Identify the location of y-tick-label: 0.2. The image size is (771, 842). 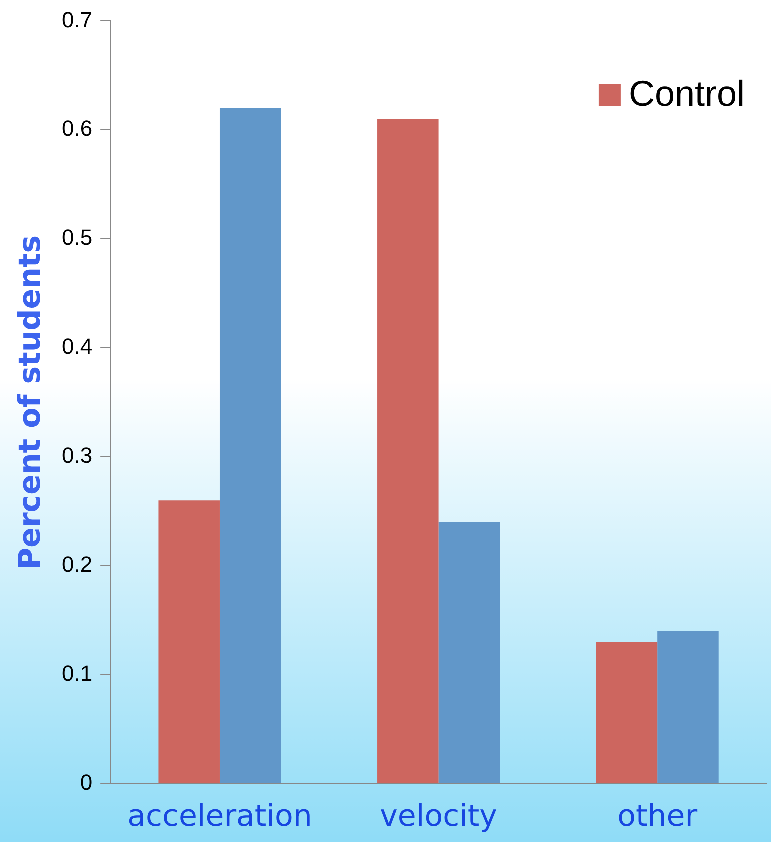
(77, 565).